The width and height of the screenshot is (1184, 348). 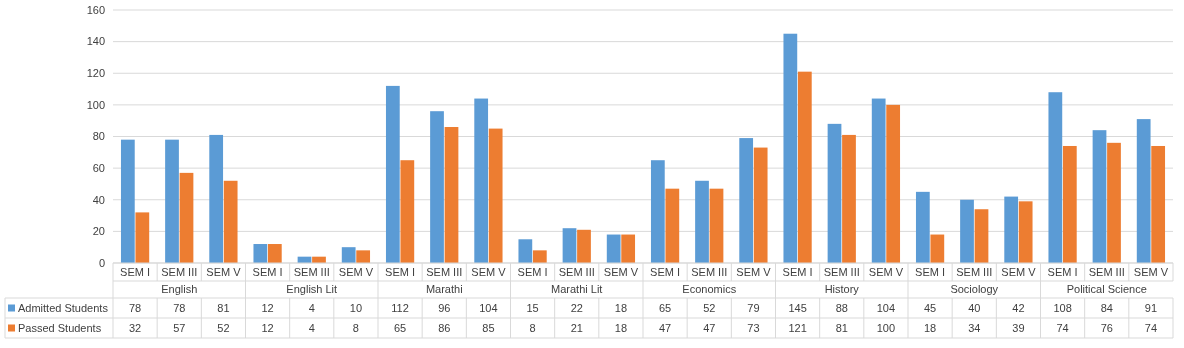 What do you see at coordinates (577, 289) in the screenshot?
I see `text: Marathi Lit` at bounding box center [577, 289].